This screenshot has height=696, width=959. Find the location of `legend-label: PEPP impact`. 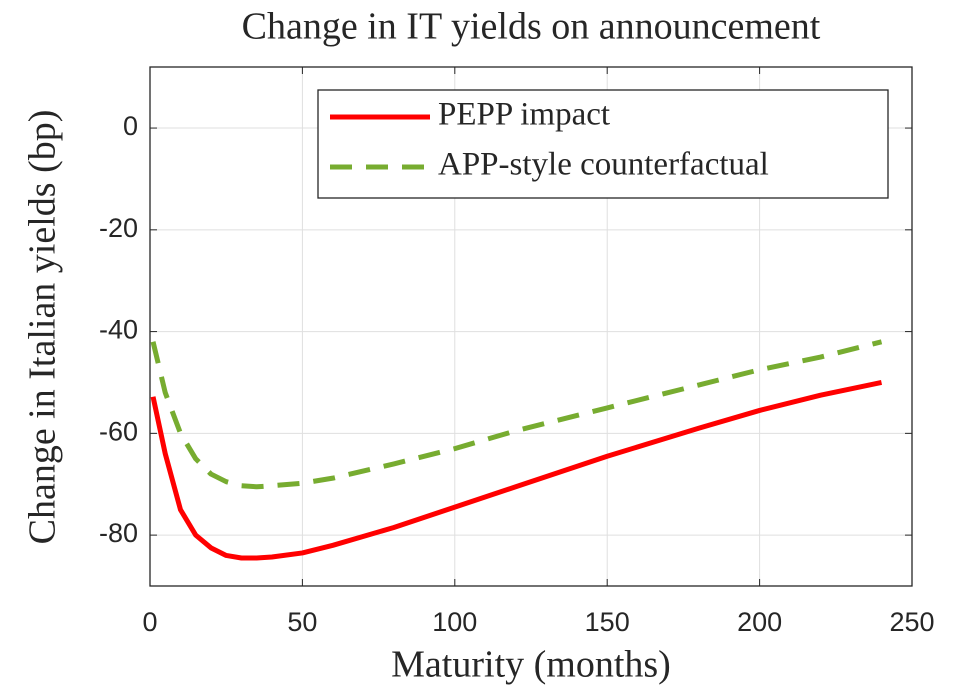

legend-label: PEPP impact is located at coordinates (524, 115).